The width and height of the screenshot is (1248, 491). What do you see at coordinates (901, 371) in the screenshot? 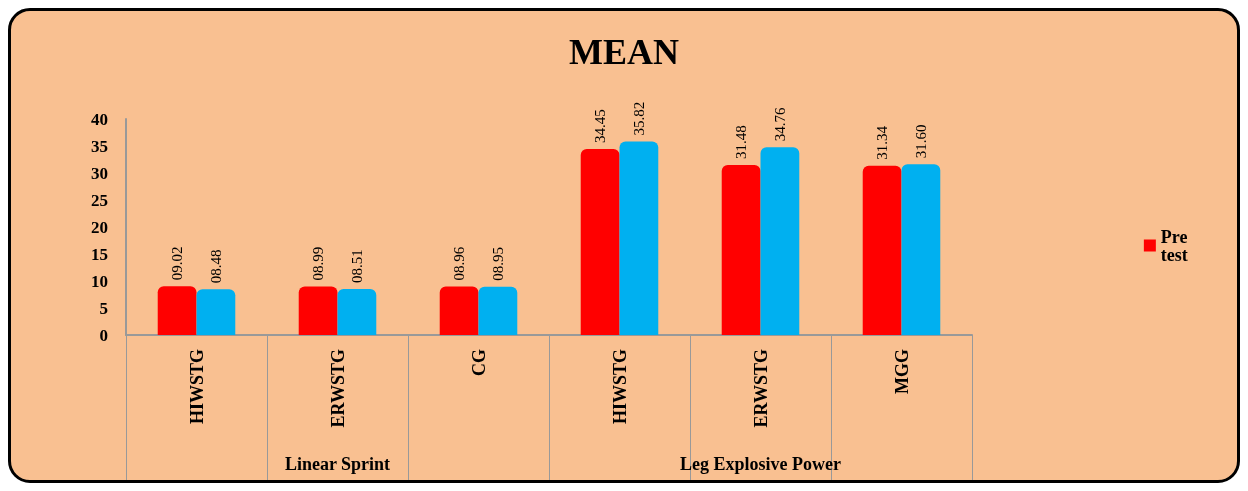
I see `x-tick-label: MGG` at bounding box center [901, 371].